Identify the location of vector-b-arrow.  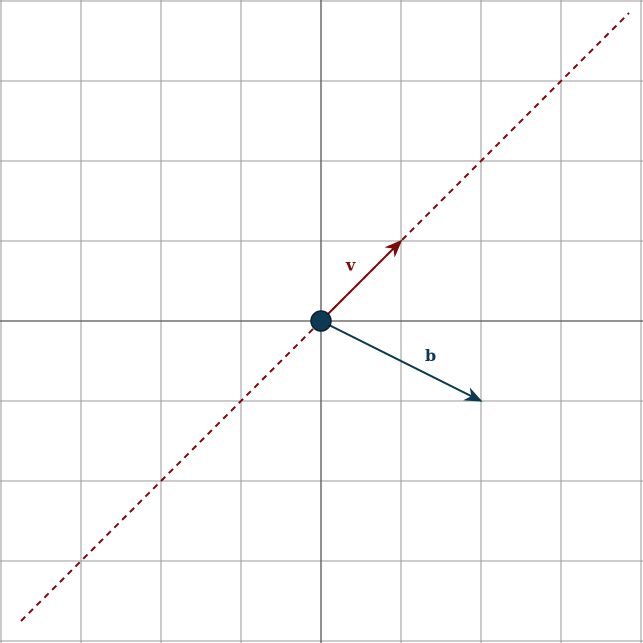
(401, 361).